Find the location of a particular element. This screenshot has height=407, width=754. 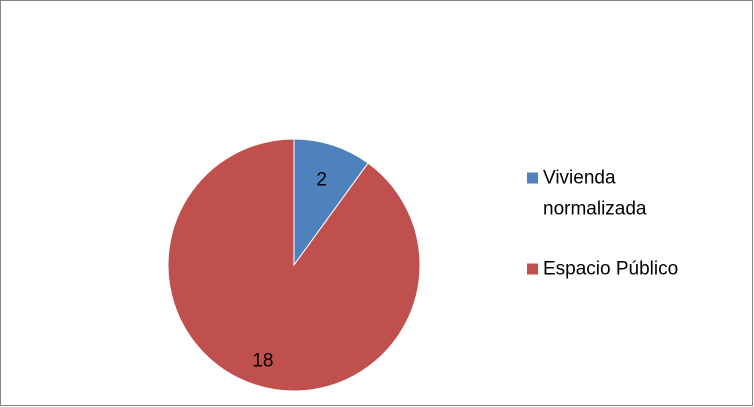

legend-label-1-line-1: Vivienda is located at coordinates (579, 178).